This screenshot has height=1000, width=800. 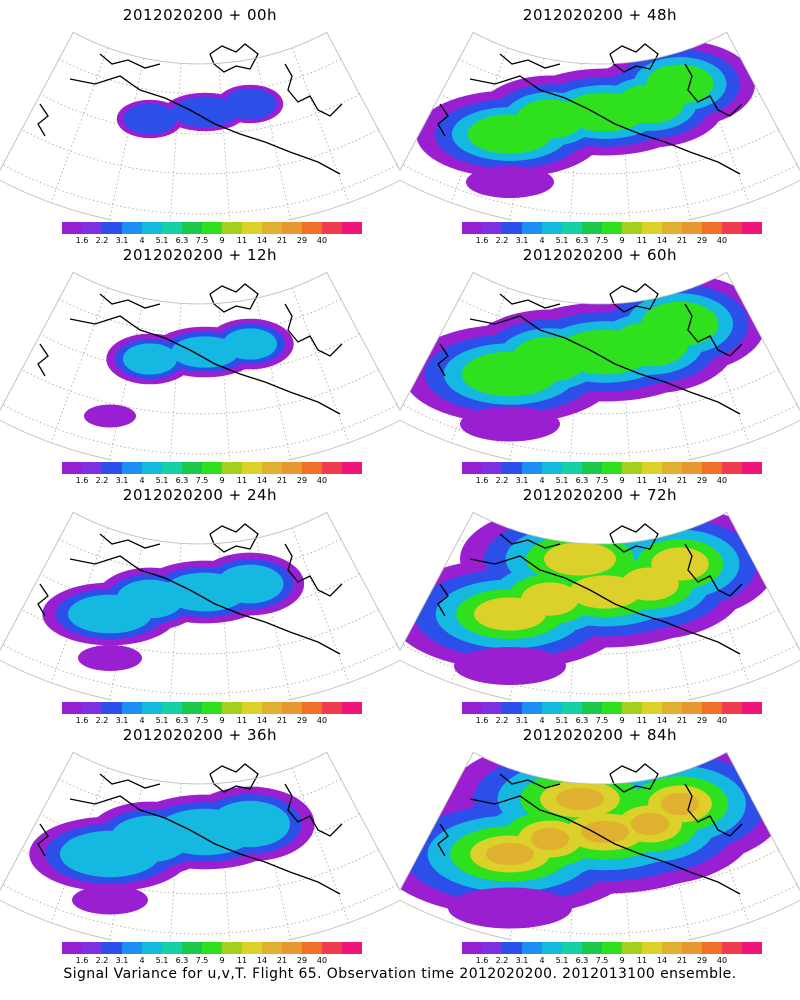 What do you see at coordinates (593, 840) in the screenshot?
I see `variance-field` at bounding box center [593, 840].